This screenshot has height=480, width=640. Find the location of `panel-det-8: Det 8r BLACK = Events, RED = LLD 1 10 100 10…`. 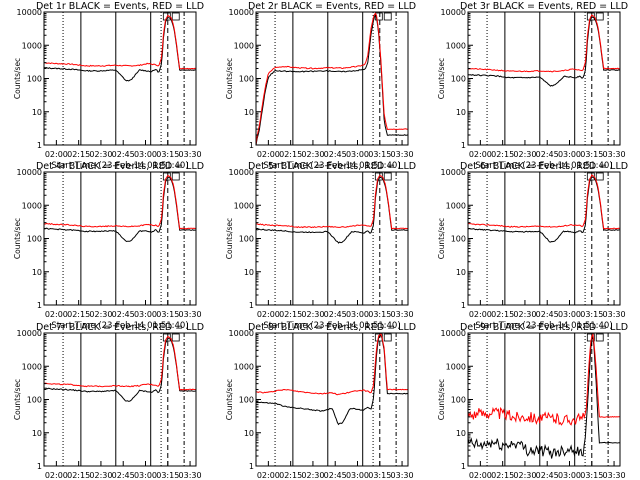

panel-det-8: Det 8r BLACK = Events, RED = LLD 1 10 100 10… is located at coordinates (320, 401).